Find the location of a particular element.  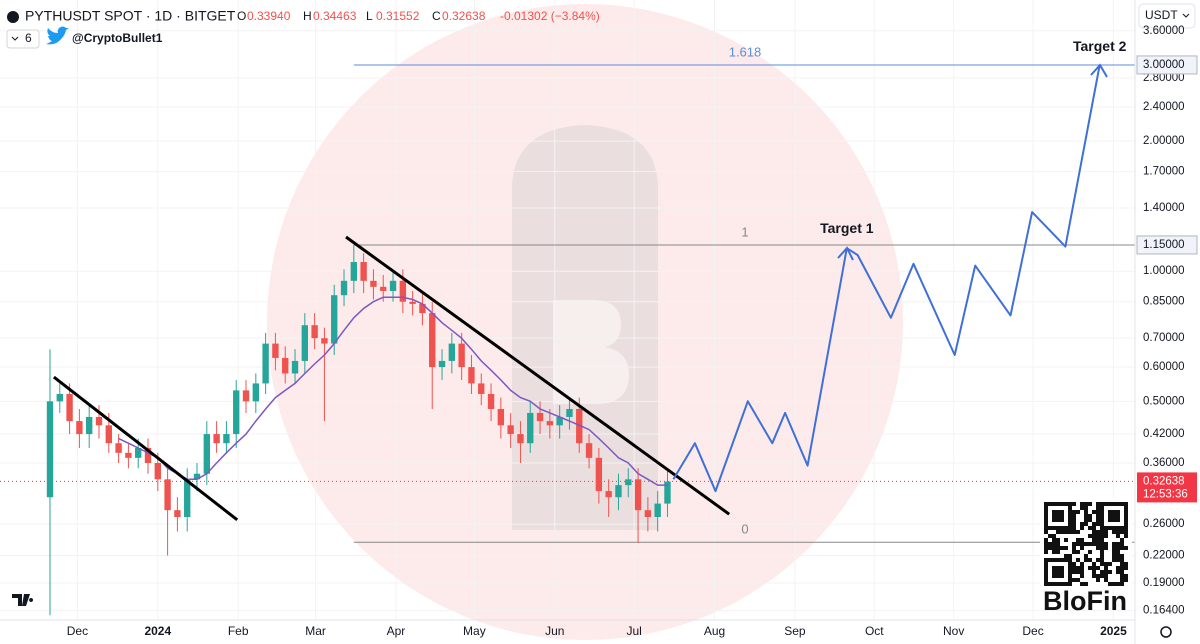

y-tick-label: 3.60000 is located at coordinates (1164, 31).